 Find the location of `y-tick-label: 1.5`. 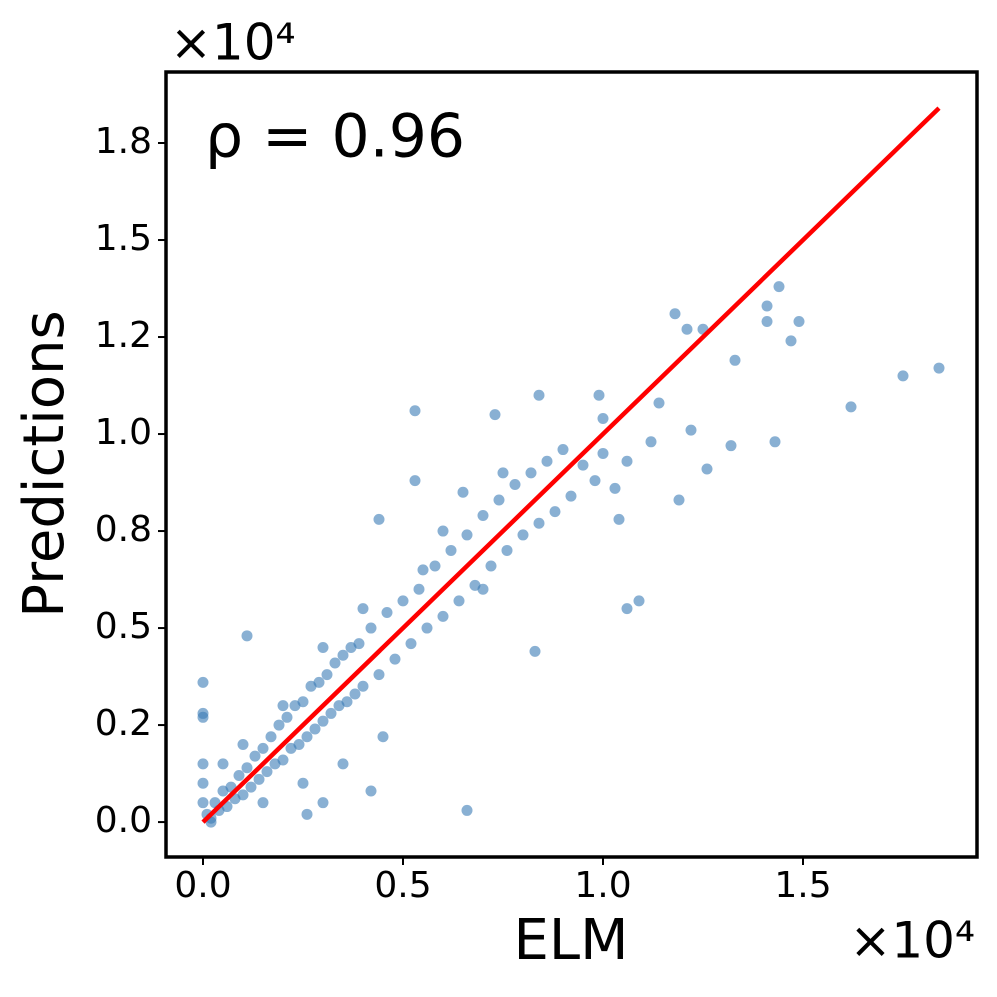

y-tick-label: 1.5 is located at coordinates (123, 238).